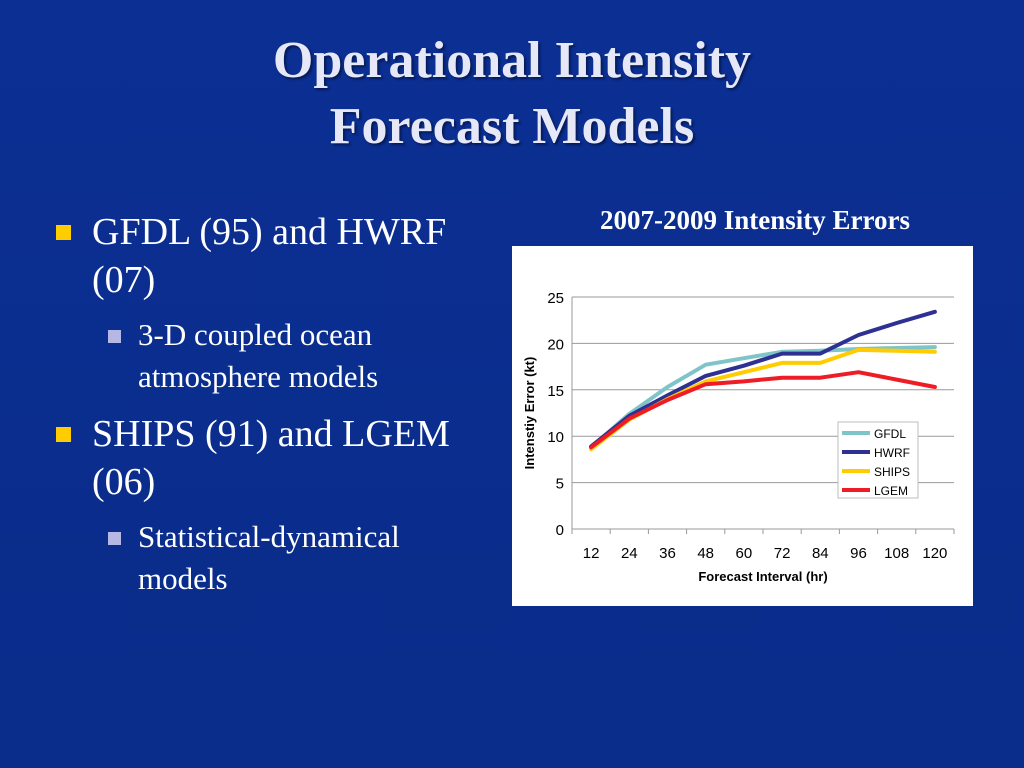 The image size is (1024, 768). What do you see at coordinates (555, 298) in the screenshot?
I see `y-tick-label: 25` at bounding box center [555, 298].